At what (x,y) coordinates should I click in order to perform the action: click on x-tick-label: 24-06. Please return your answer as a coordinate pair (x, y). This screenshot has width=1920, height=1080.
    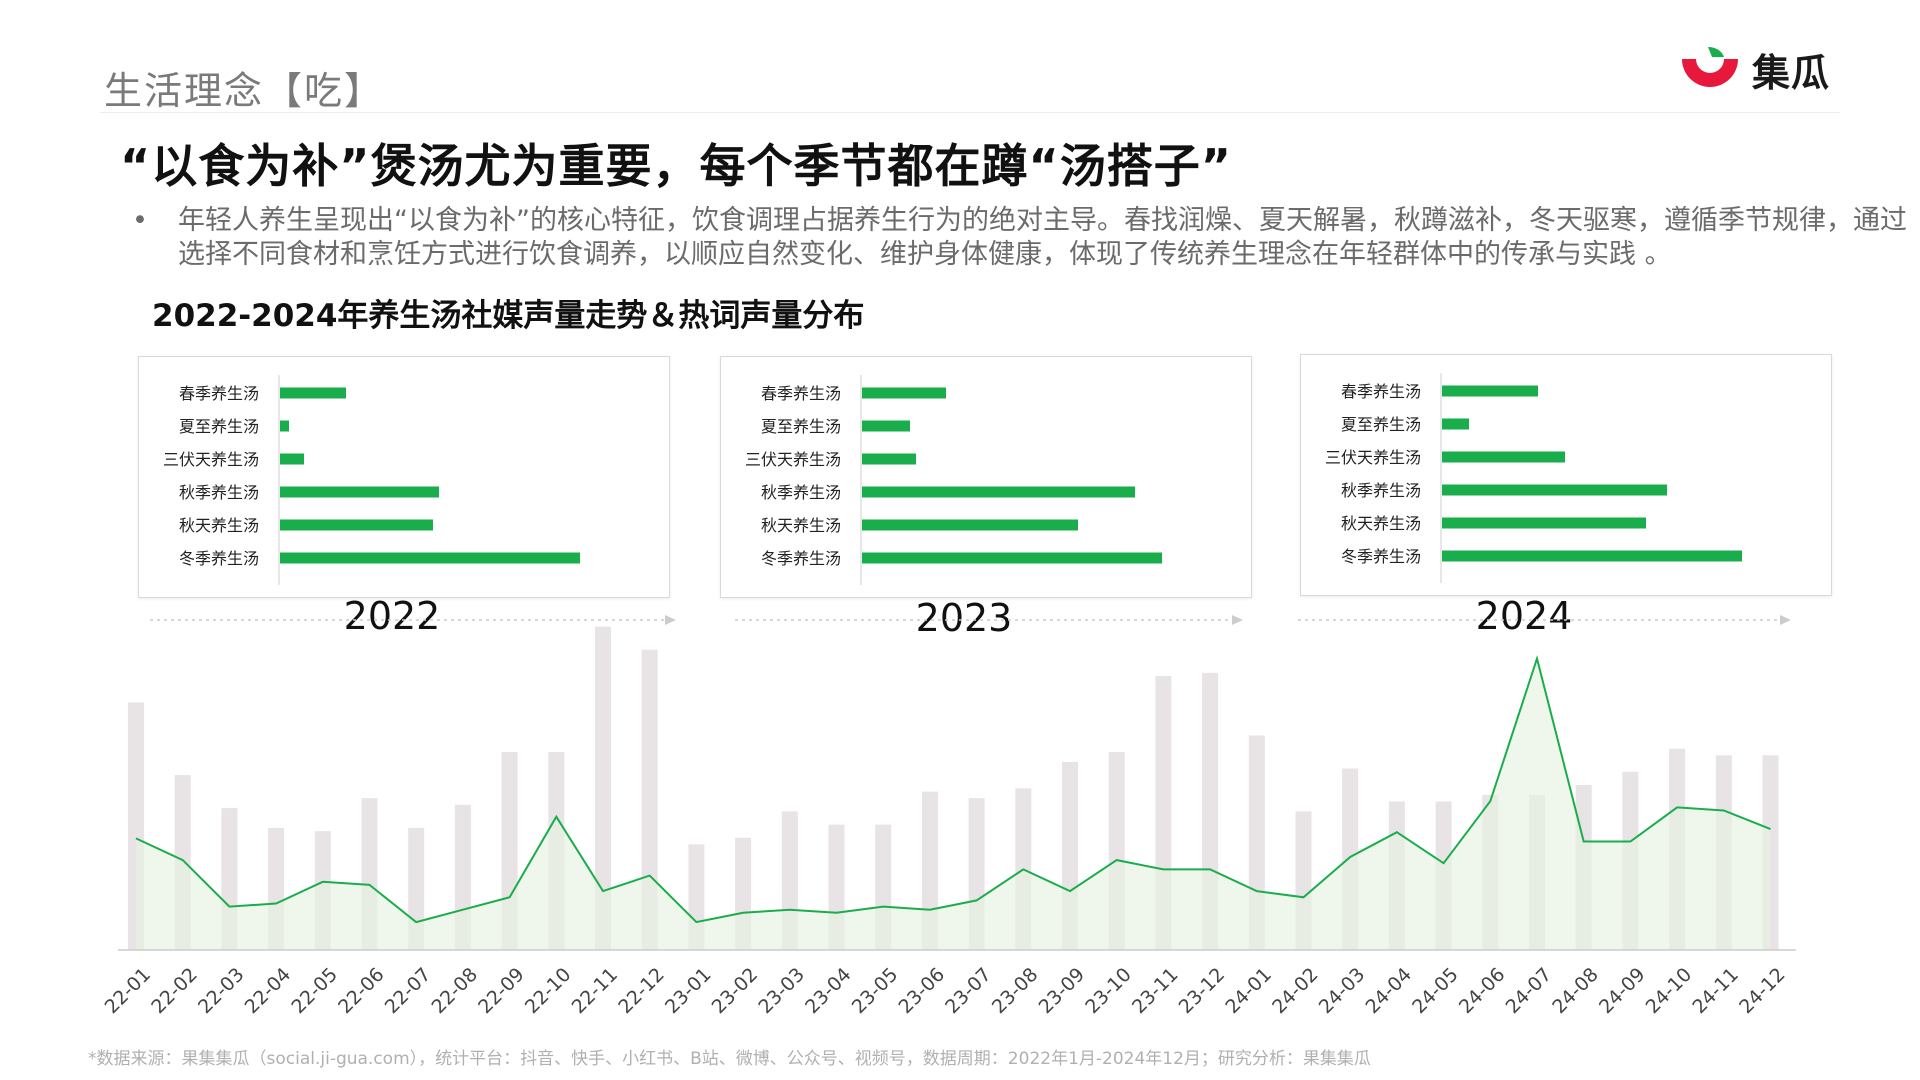
    Looking at the image, I should click on (1482, 991).